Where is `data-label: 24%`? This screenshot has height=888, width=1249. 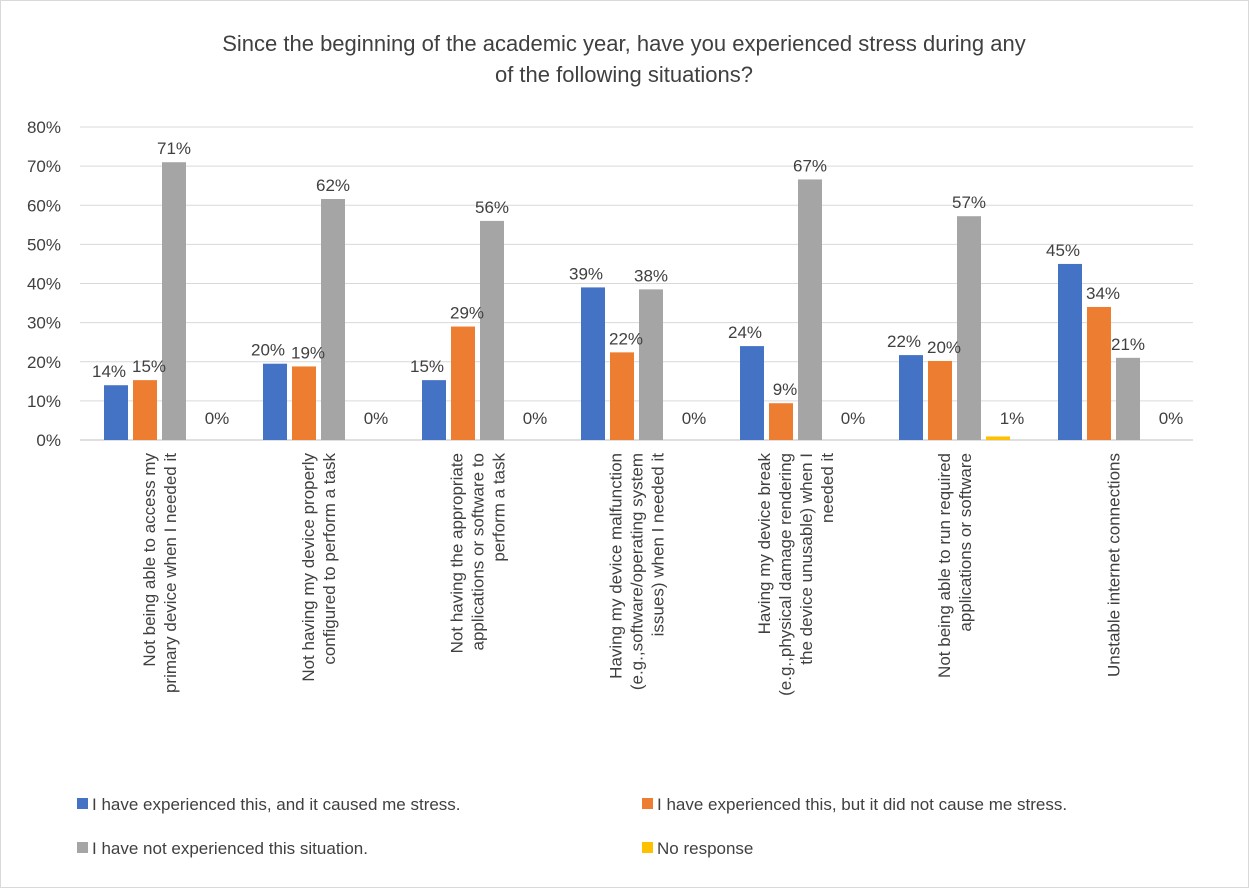 data-label: 24% is located at coordinates (745, 332).